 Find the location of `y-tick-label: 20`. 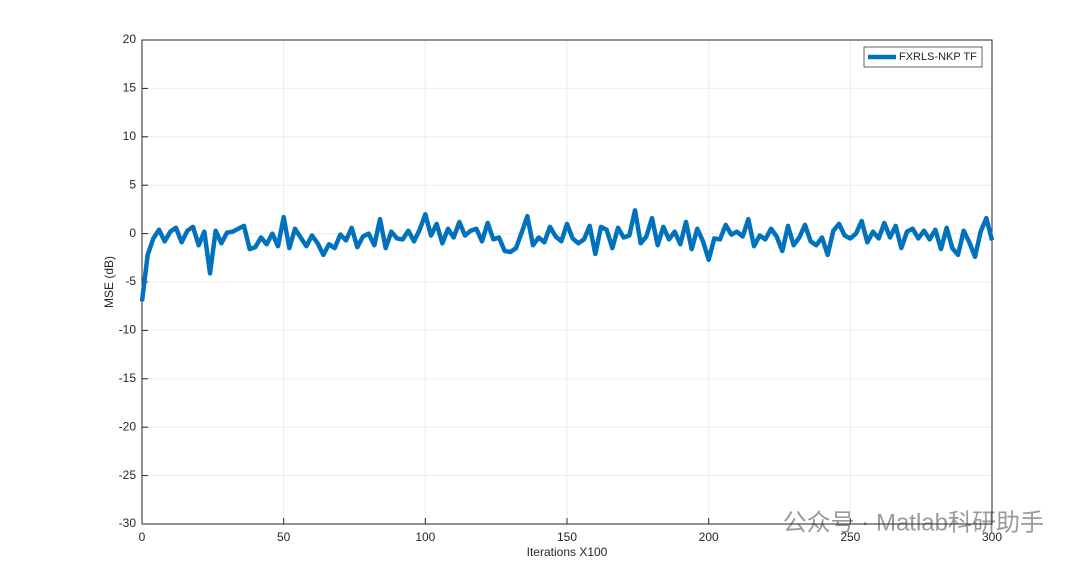

y-tick-label: 20 is located at coordinates (130, 39).